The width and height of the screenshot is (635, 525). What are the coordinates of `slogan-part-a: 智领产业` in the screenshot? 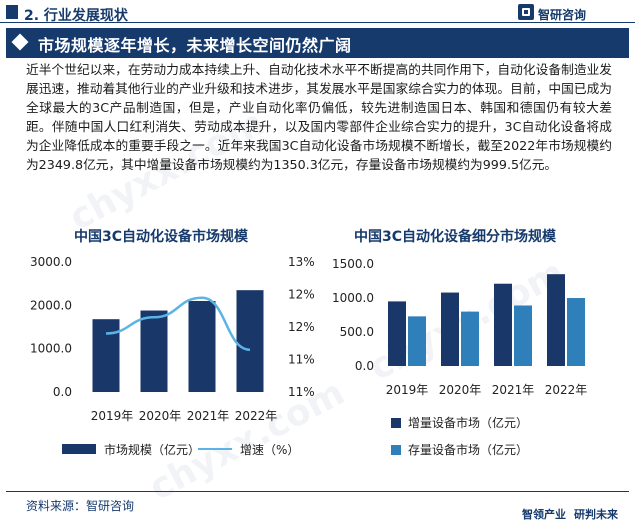 It's located at (544, 514).